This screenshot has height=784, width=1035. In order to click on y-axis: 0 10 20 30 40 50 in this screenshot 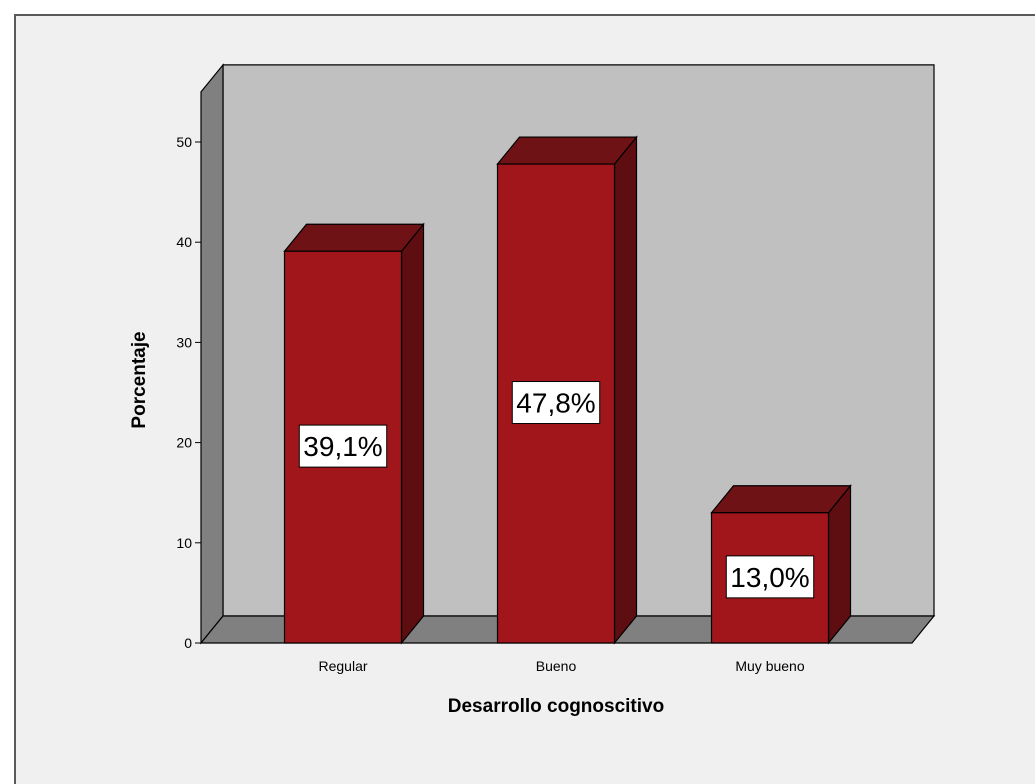, I will do `click(189, 371)`.